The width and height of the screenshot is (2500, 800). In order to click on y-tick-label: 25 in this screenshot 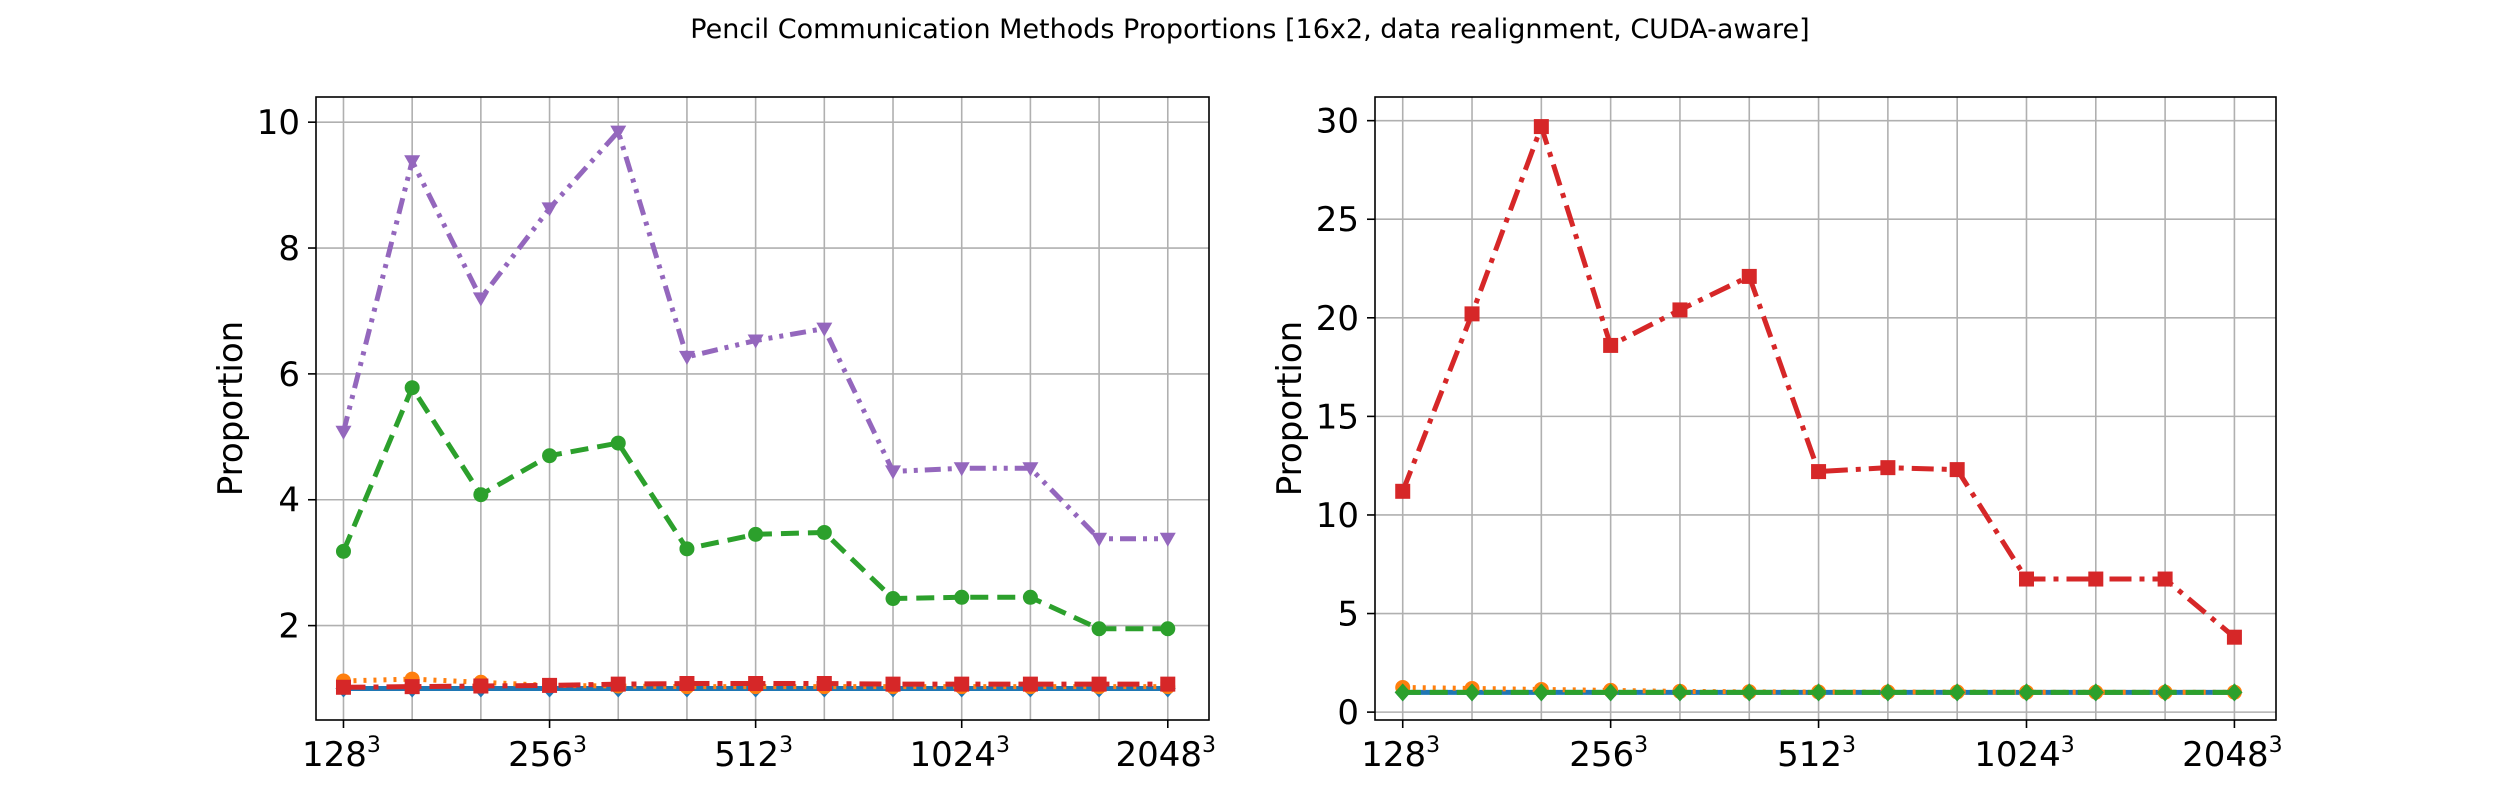, I will do `click(1337, 220)`.